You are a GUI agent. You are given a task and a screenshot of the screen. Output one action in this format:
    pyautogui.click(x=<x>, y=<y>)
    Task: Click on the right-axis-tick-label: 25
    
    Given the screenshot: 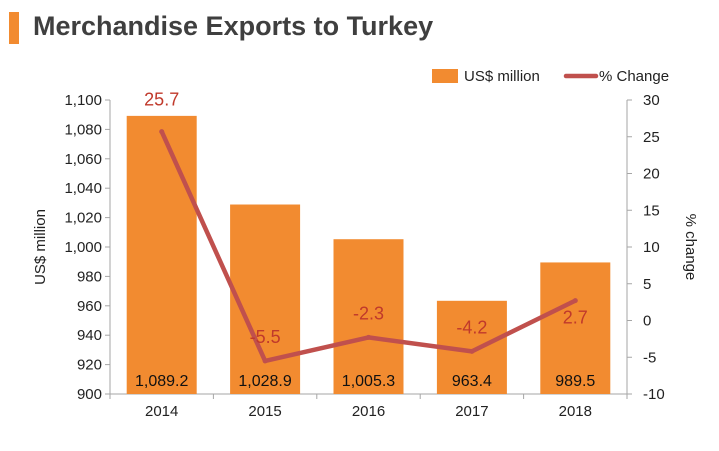 What is the action you would take?
    pyautogui.click(x=651, y=137)
    